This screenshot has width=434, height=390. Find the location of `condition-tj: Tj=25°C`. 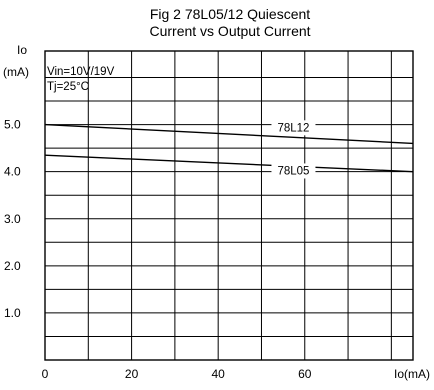

condition-tj: Tj=25°C is located at coordinates (68, 87).